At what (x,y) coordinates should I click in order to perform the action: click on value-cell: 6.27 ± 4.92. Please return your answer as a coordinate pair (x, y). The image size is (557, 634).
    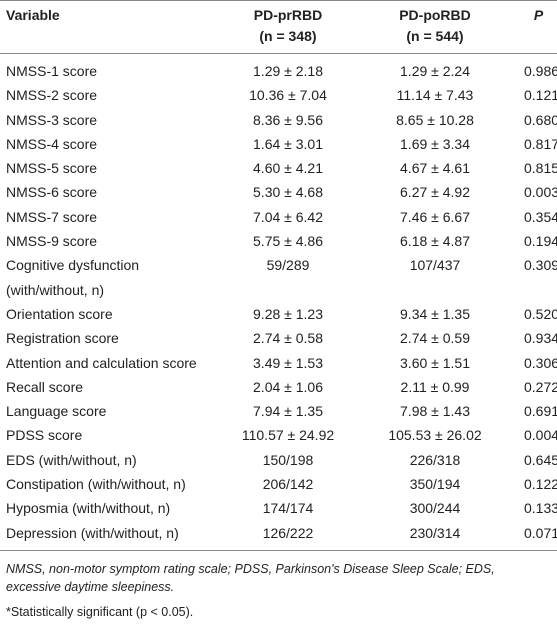
    Looking at the image, I should click on (435, 192).